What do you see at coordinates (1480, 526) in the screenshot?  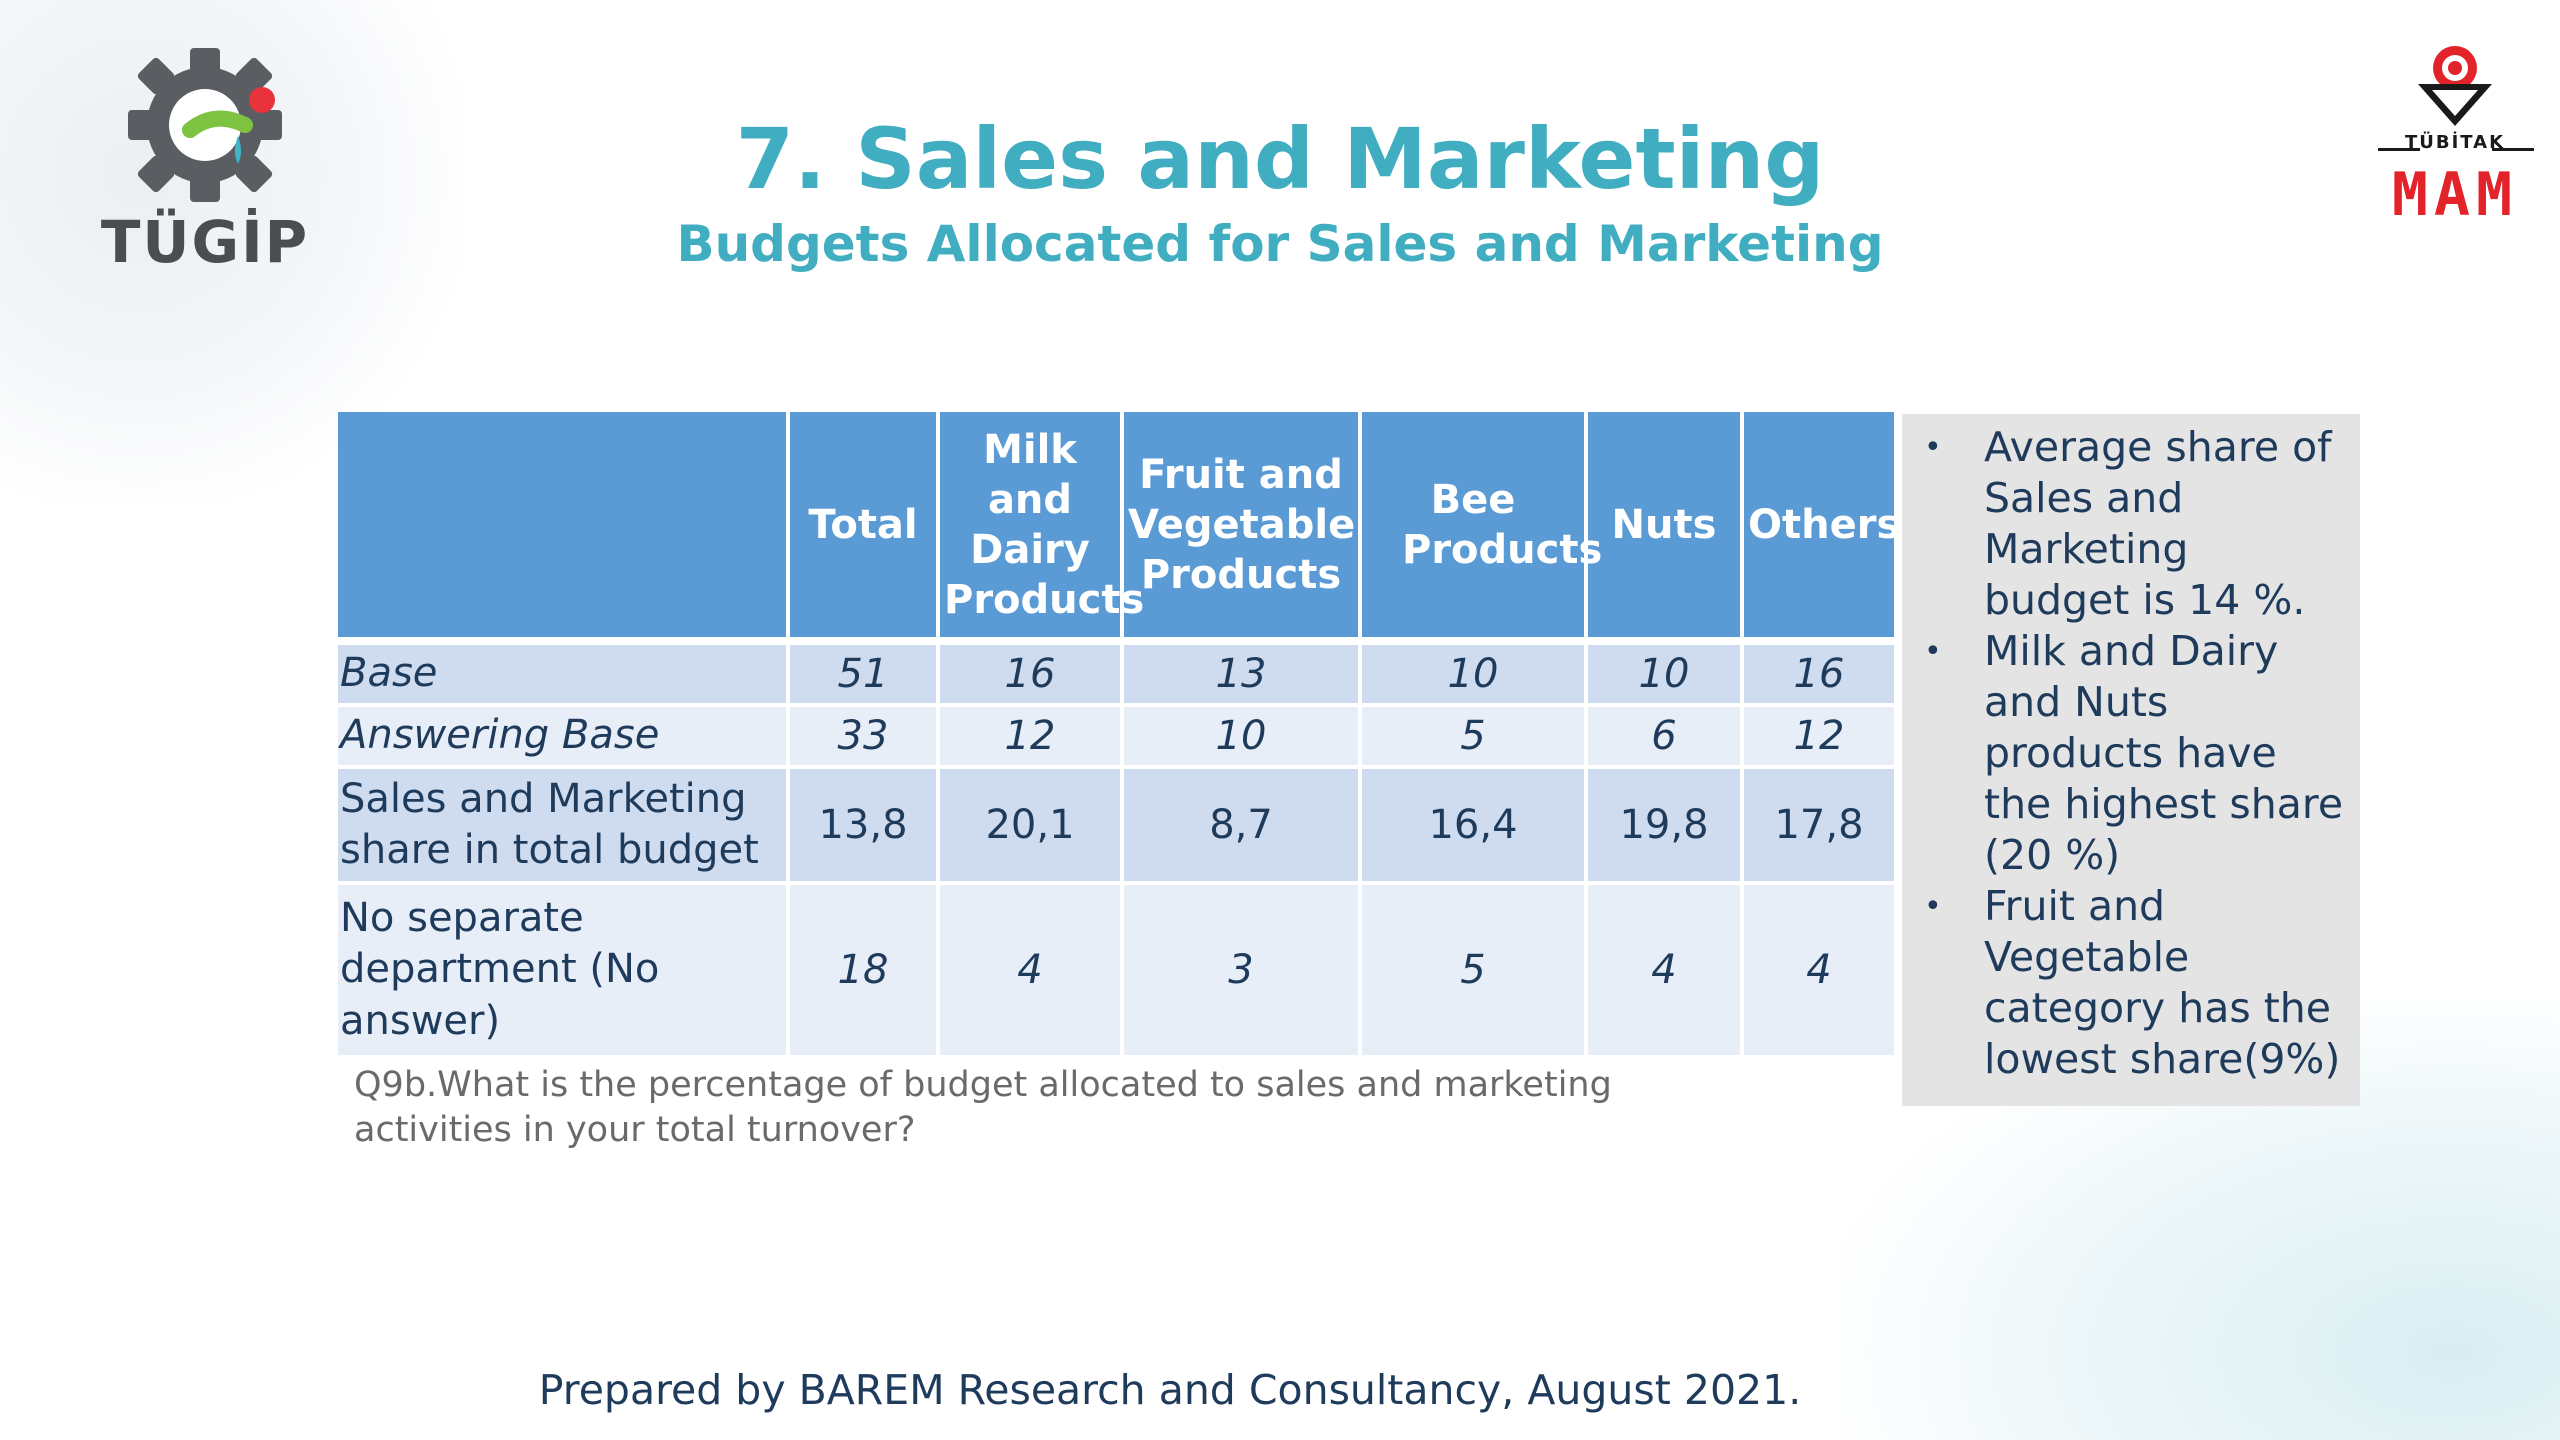 I see `header-cell-bee-products: Bee Products` at bounding box center [1480, 526].